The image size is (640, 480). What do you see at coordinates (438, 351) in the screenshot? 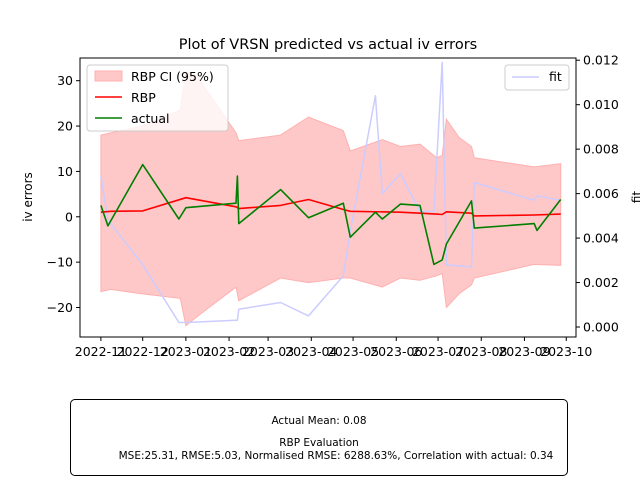
I see `x-tick-label: 2023-07` at bounding box center [438, 351].